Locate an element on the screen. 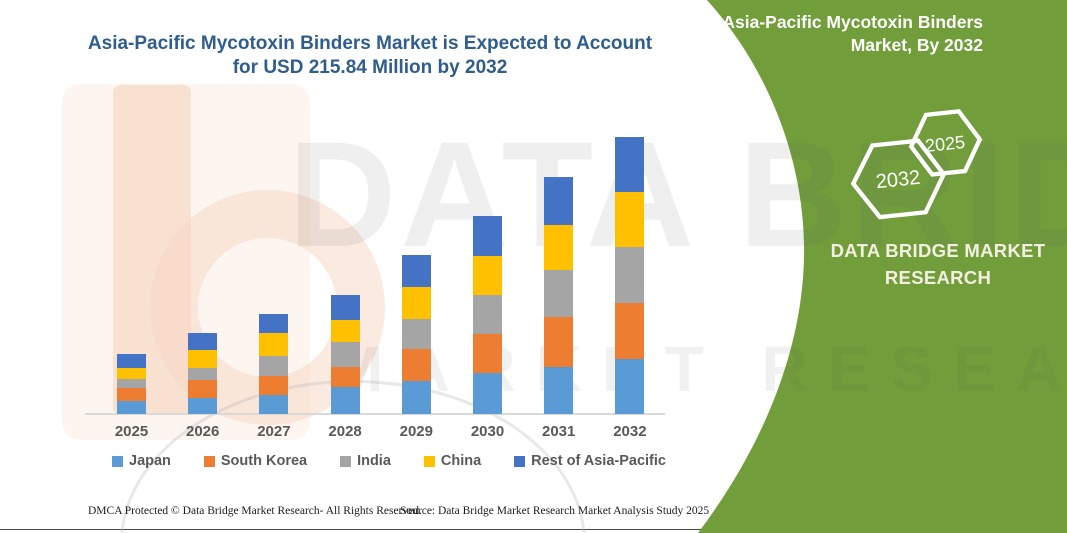 This screenshot has width=1067, height=533. bar-segment-2032-india is located at coordinates (630, 275).